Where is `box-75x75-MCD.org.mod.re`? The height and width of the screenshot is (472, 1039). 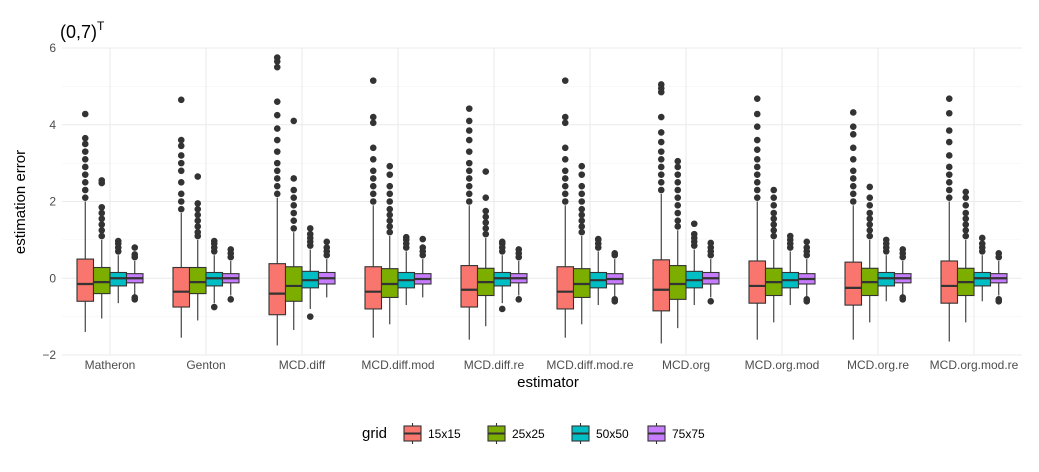
box-75x75-MCD.org.mod.re is located at coordinates (998, 277).